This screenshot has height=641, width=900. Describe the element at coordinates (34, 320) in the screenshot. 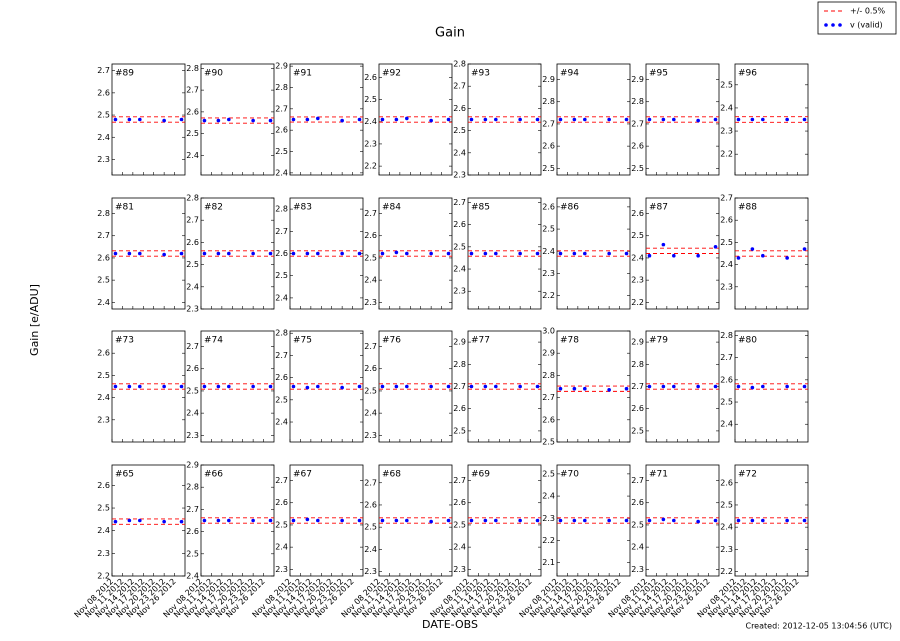

I see `y-axis-label: Gain [e/ADU]` at that location.